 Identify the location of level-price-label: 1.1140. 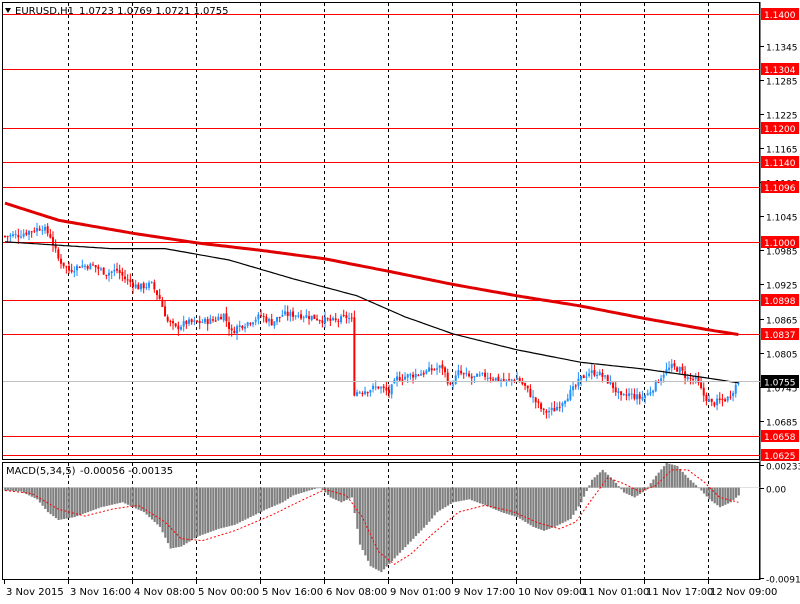
(780, 164).